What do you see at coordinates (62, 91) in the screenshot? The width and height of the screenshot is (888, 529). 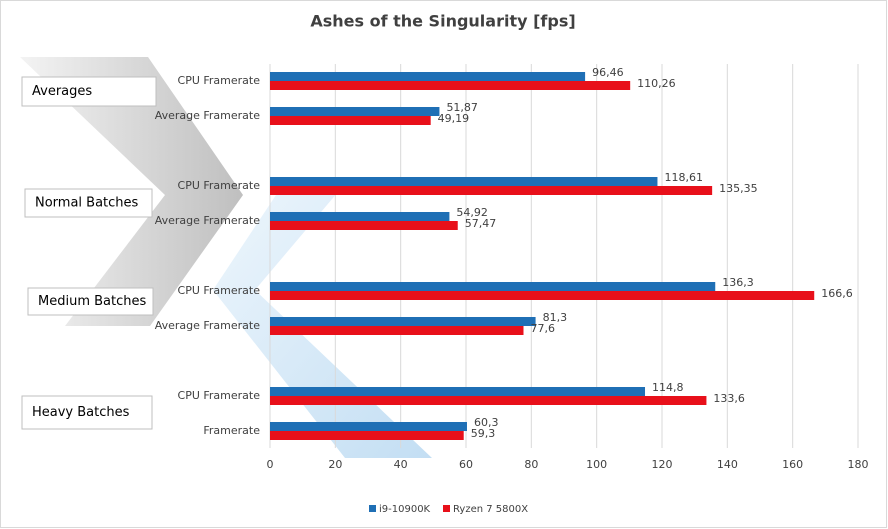 I see `group-label: Averages` at bounding box center [62, 91].